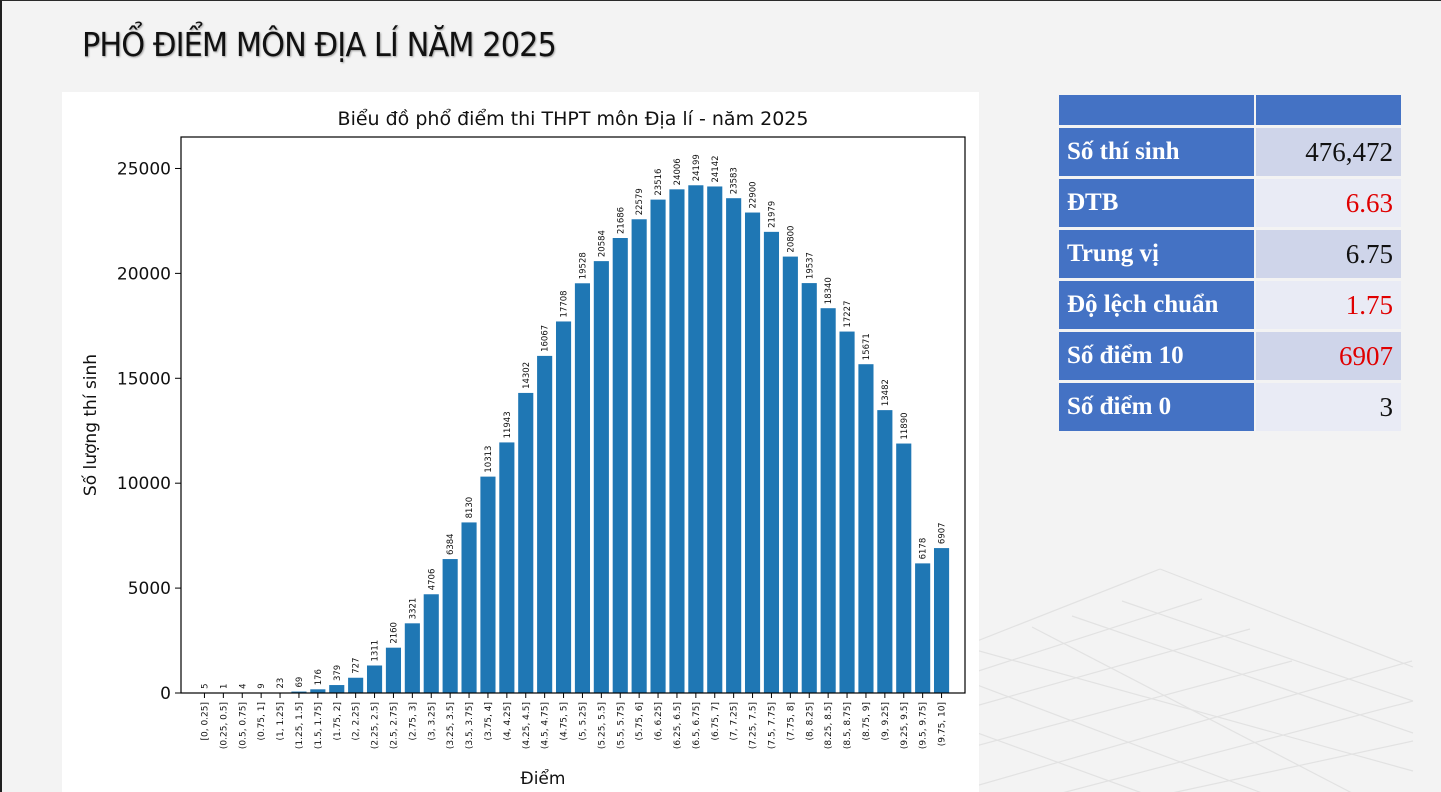 This screenshot has height=792, width=1441. I want to click on bar-value-label: 4, so click(243, 685).